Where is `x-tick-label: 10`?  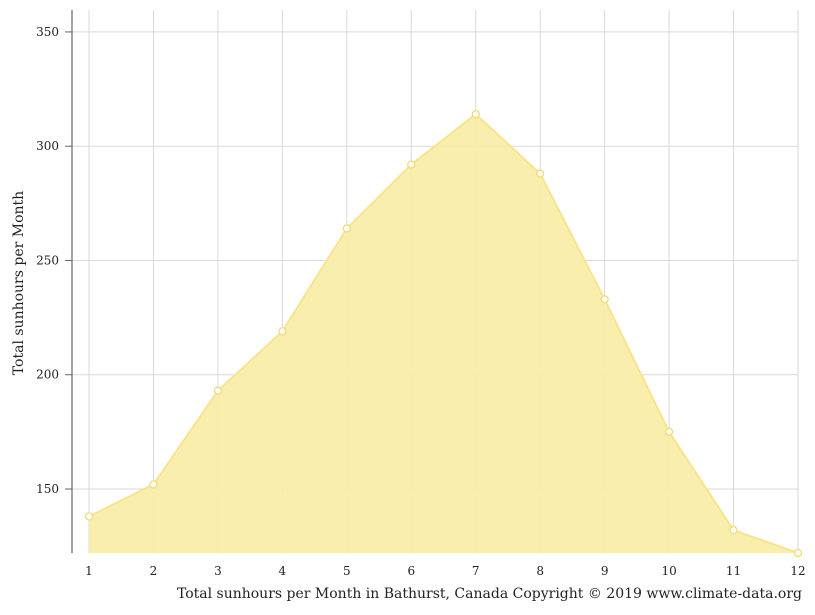 x-tick-label: 10 is located at coordinates (668, 571).